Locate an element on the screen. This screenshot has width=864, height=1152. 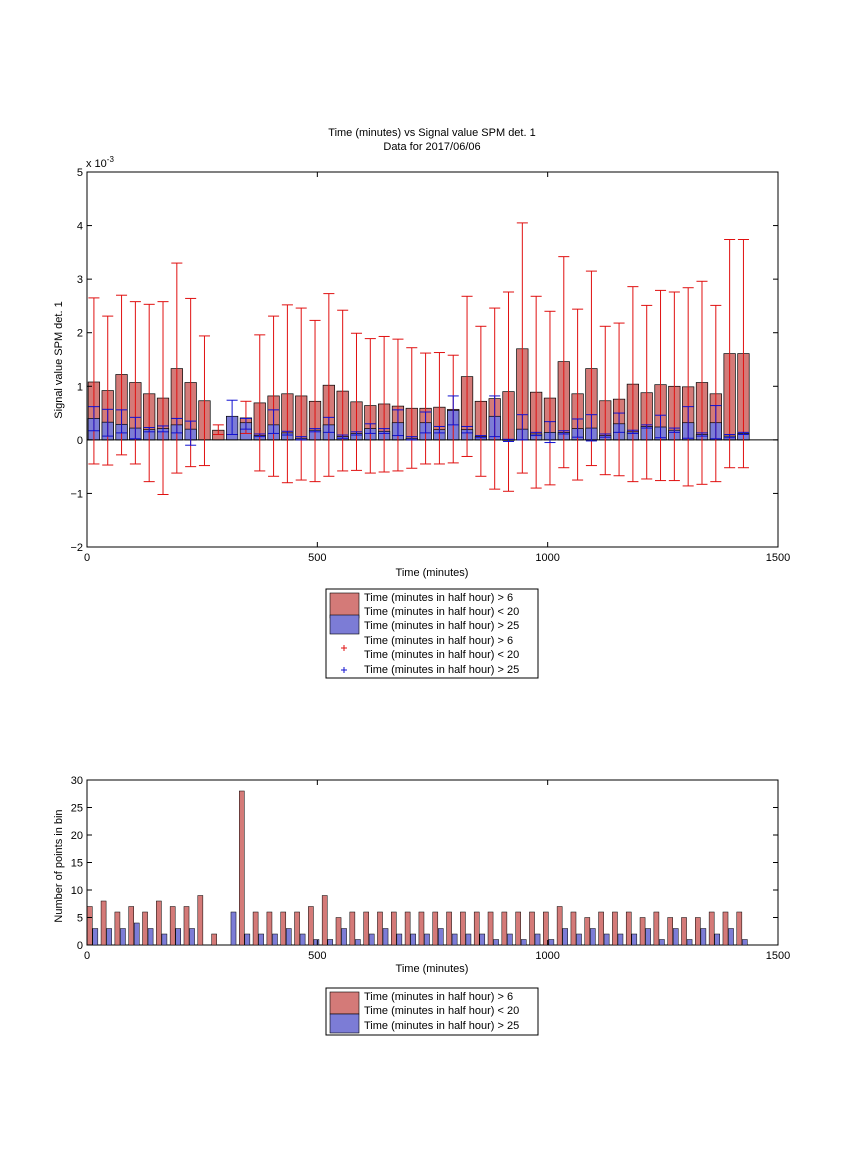
legend-swatch-blue-bar is located at coordinates (344, 624).